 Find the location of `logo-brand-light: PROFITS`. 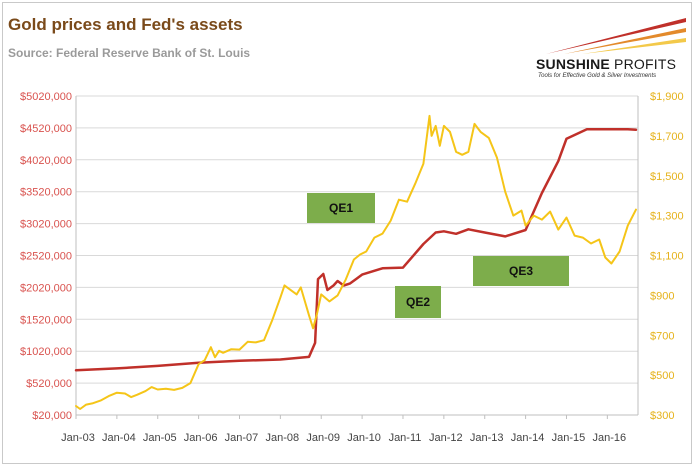

logo-brand-light: PROFITS is located at coordinates (645, 64).